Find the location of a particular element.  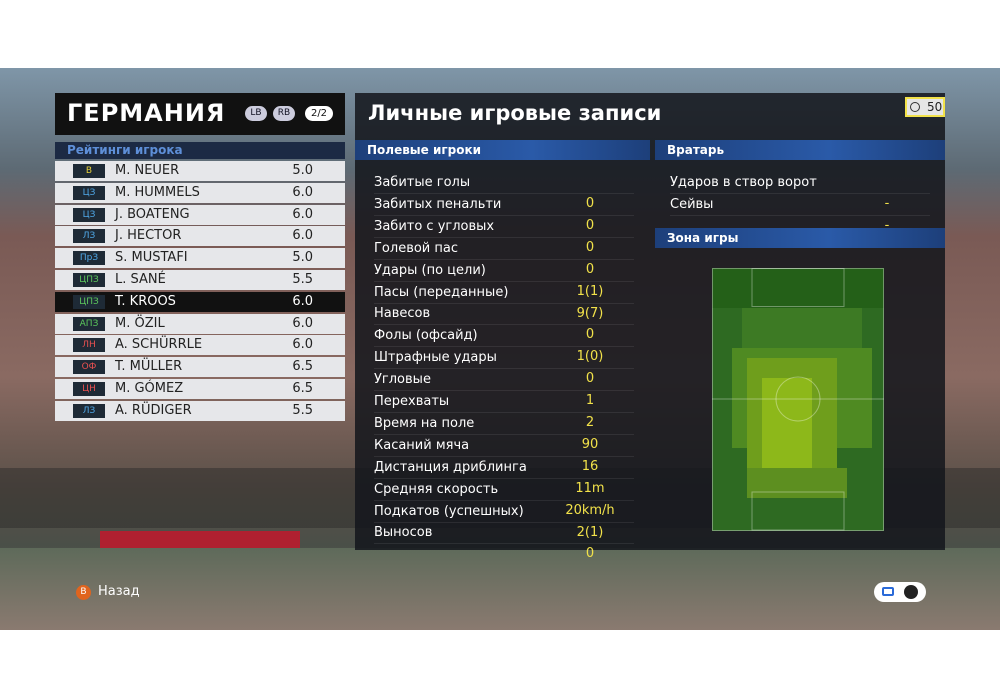

back-key: B is located at coordinates (83, 592).